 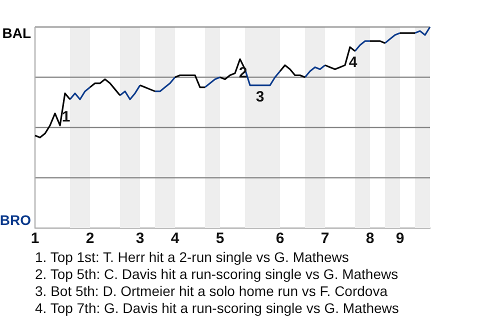 I want to click on x-tick-label: 7, so click(x=325, y=239).